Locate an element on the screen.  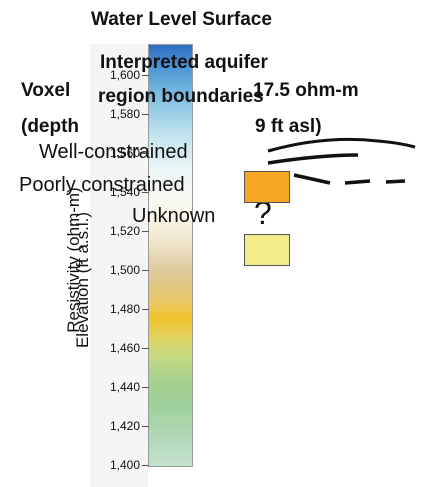
aquifer-title-line2: region boundaries is located at coordinates (181, 96).